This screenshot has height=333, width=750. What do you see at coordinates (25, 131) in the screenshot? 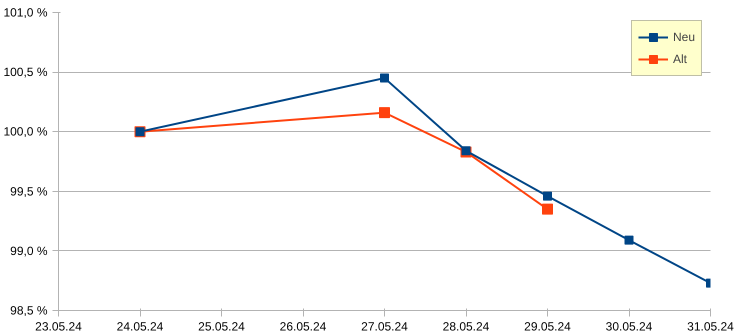
I see `y-tick-label: 100,0 %` at bounding box center [25, 131].